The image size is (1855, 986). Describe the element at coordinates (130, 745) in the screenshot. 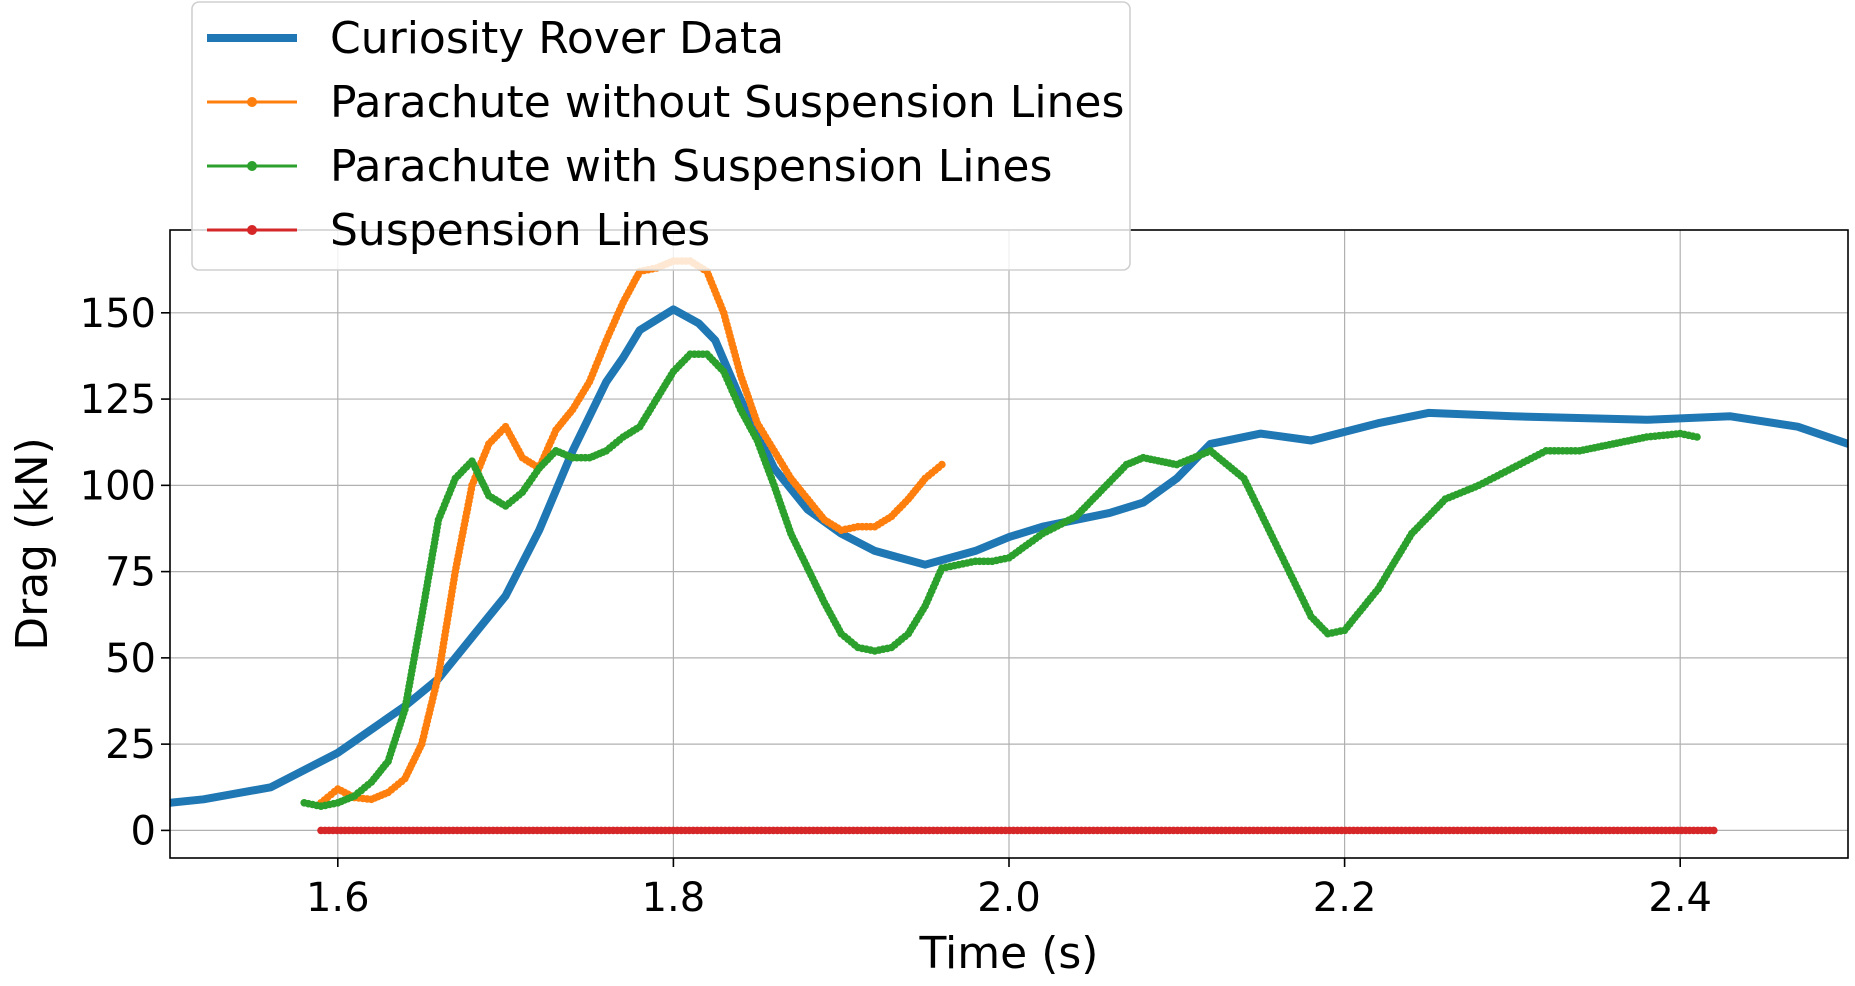

I see `y-tick-label: 25` at that location.